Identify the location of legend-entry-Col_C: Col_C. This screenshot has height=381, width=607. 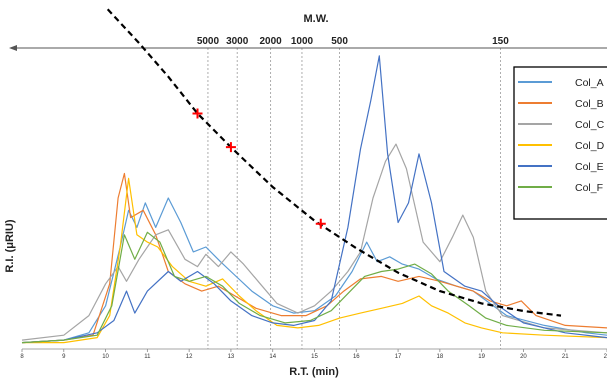
(590, 125).